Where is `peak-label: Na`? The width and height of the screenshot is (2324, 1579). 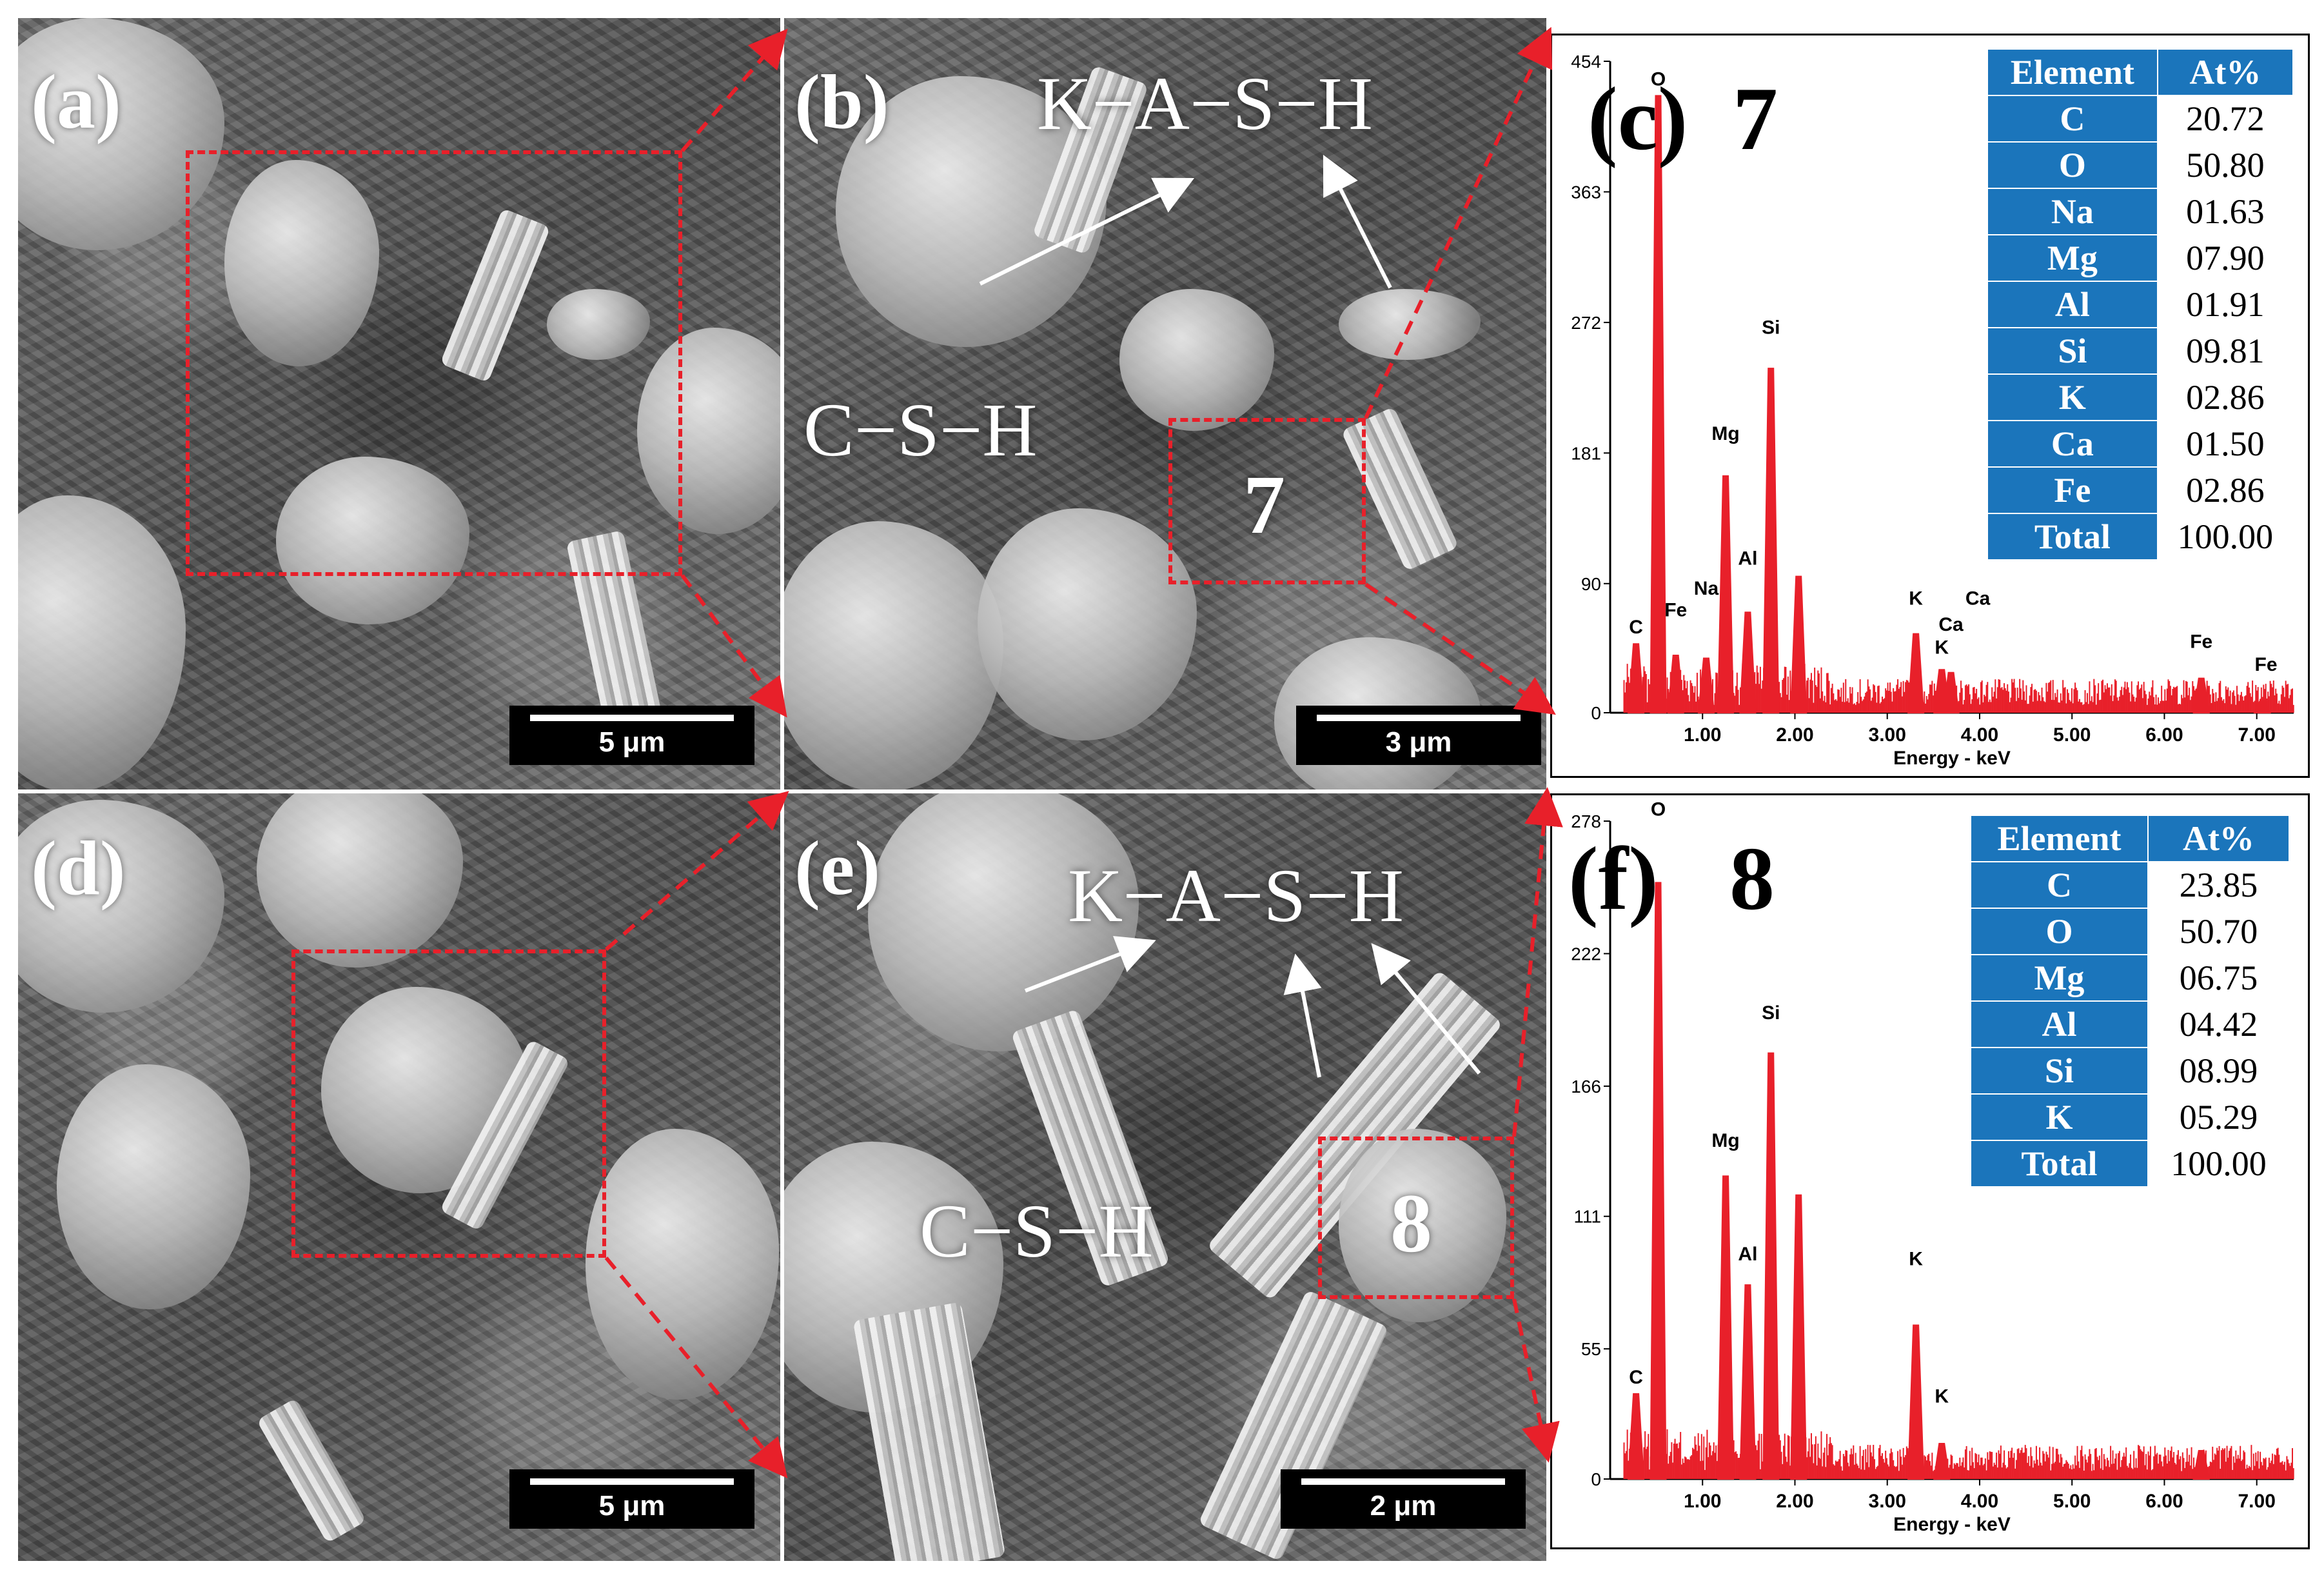 peak-label: Na is located at coordinates (1706, 589).